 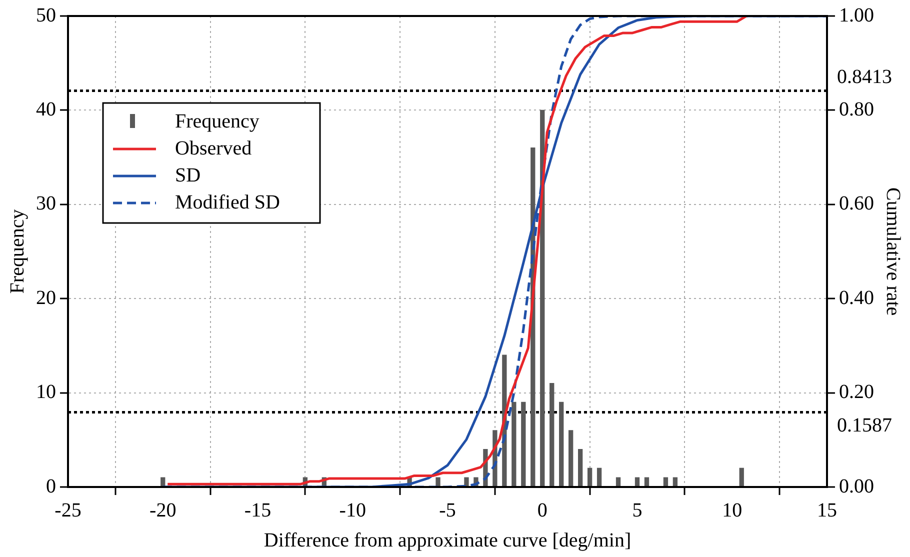 What do you see at coordinates (68, 510) in the screenshot?
I see `x-tick-label: -25` at bounding box center [68, 510].